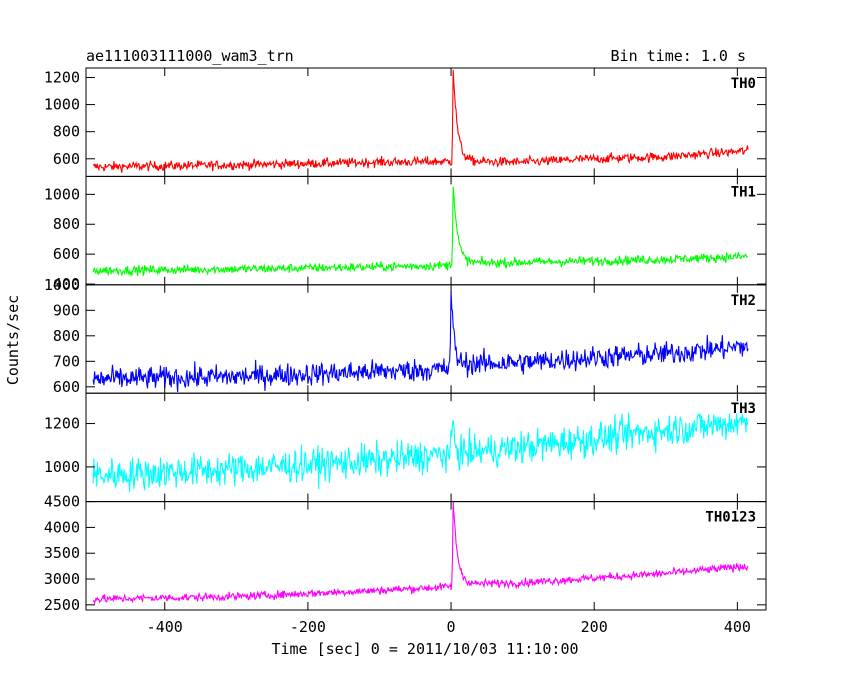 The width and height of the screenshot is (850, 680). What do you see at coordinates (62, 502) in the screenshot?
I see `y-tick-label: 4500` at bounding box center [62, 502].